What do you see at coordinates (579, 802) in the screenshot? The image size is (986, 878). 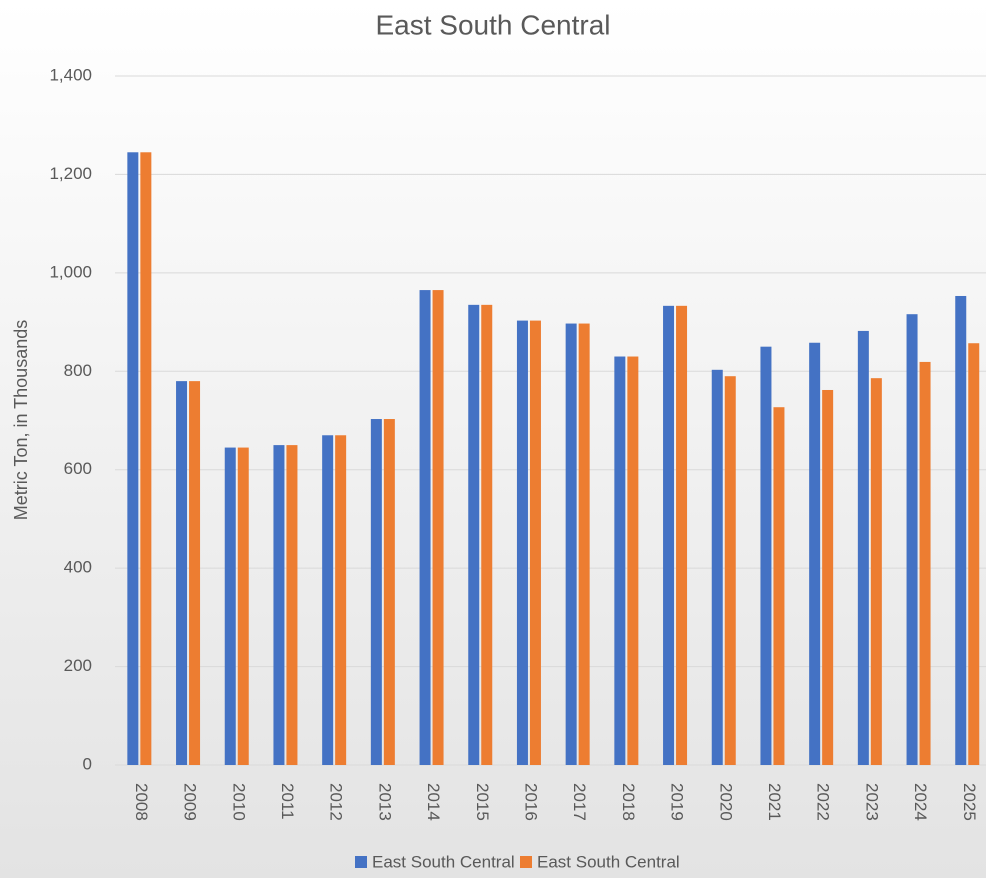 I see `x-tick-label: 2017` at bounding box center [579, 802].